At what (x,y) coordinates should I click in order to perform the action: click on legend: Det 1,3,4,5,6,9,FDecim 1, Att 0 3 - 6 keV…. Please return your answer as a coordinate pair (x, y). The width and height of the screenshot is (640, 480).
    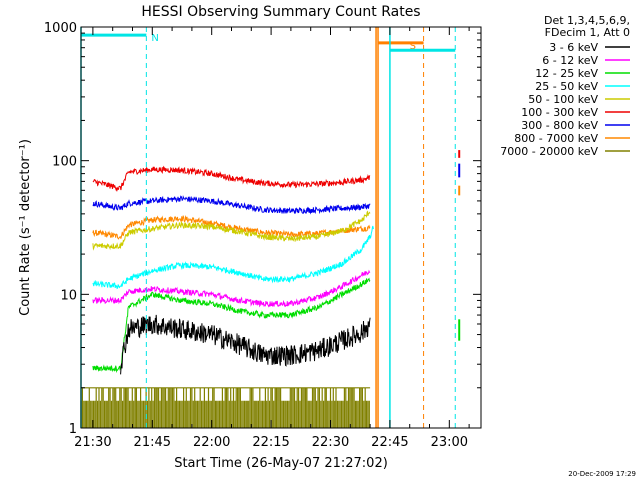
    Looking at the image, I should click on (565, 86).